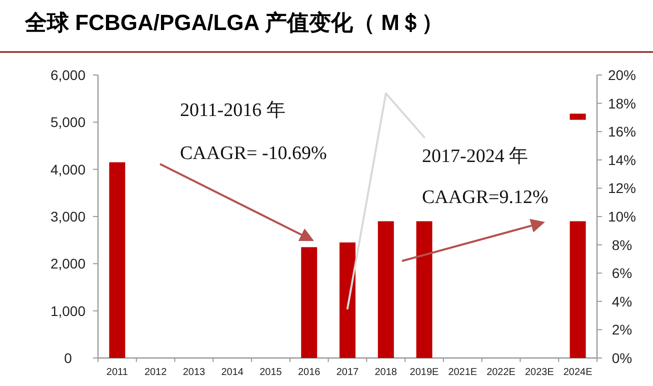 The image size is (653, 386). What do you see at coordinates (578, 372) in the screenshot?
I see `x-tick-label: 2024E` at bounding box center [578, 372].